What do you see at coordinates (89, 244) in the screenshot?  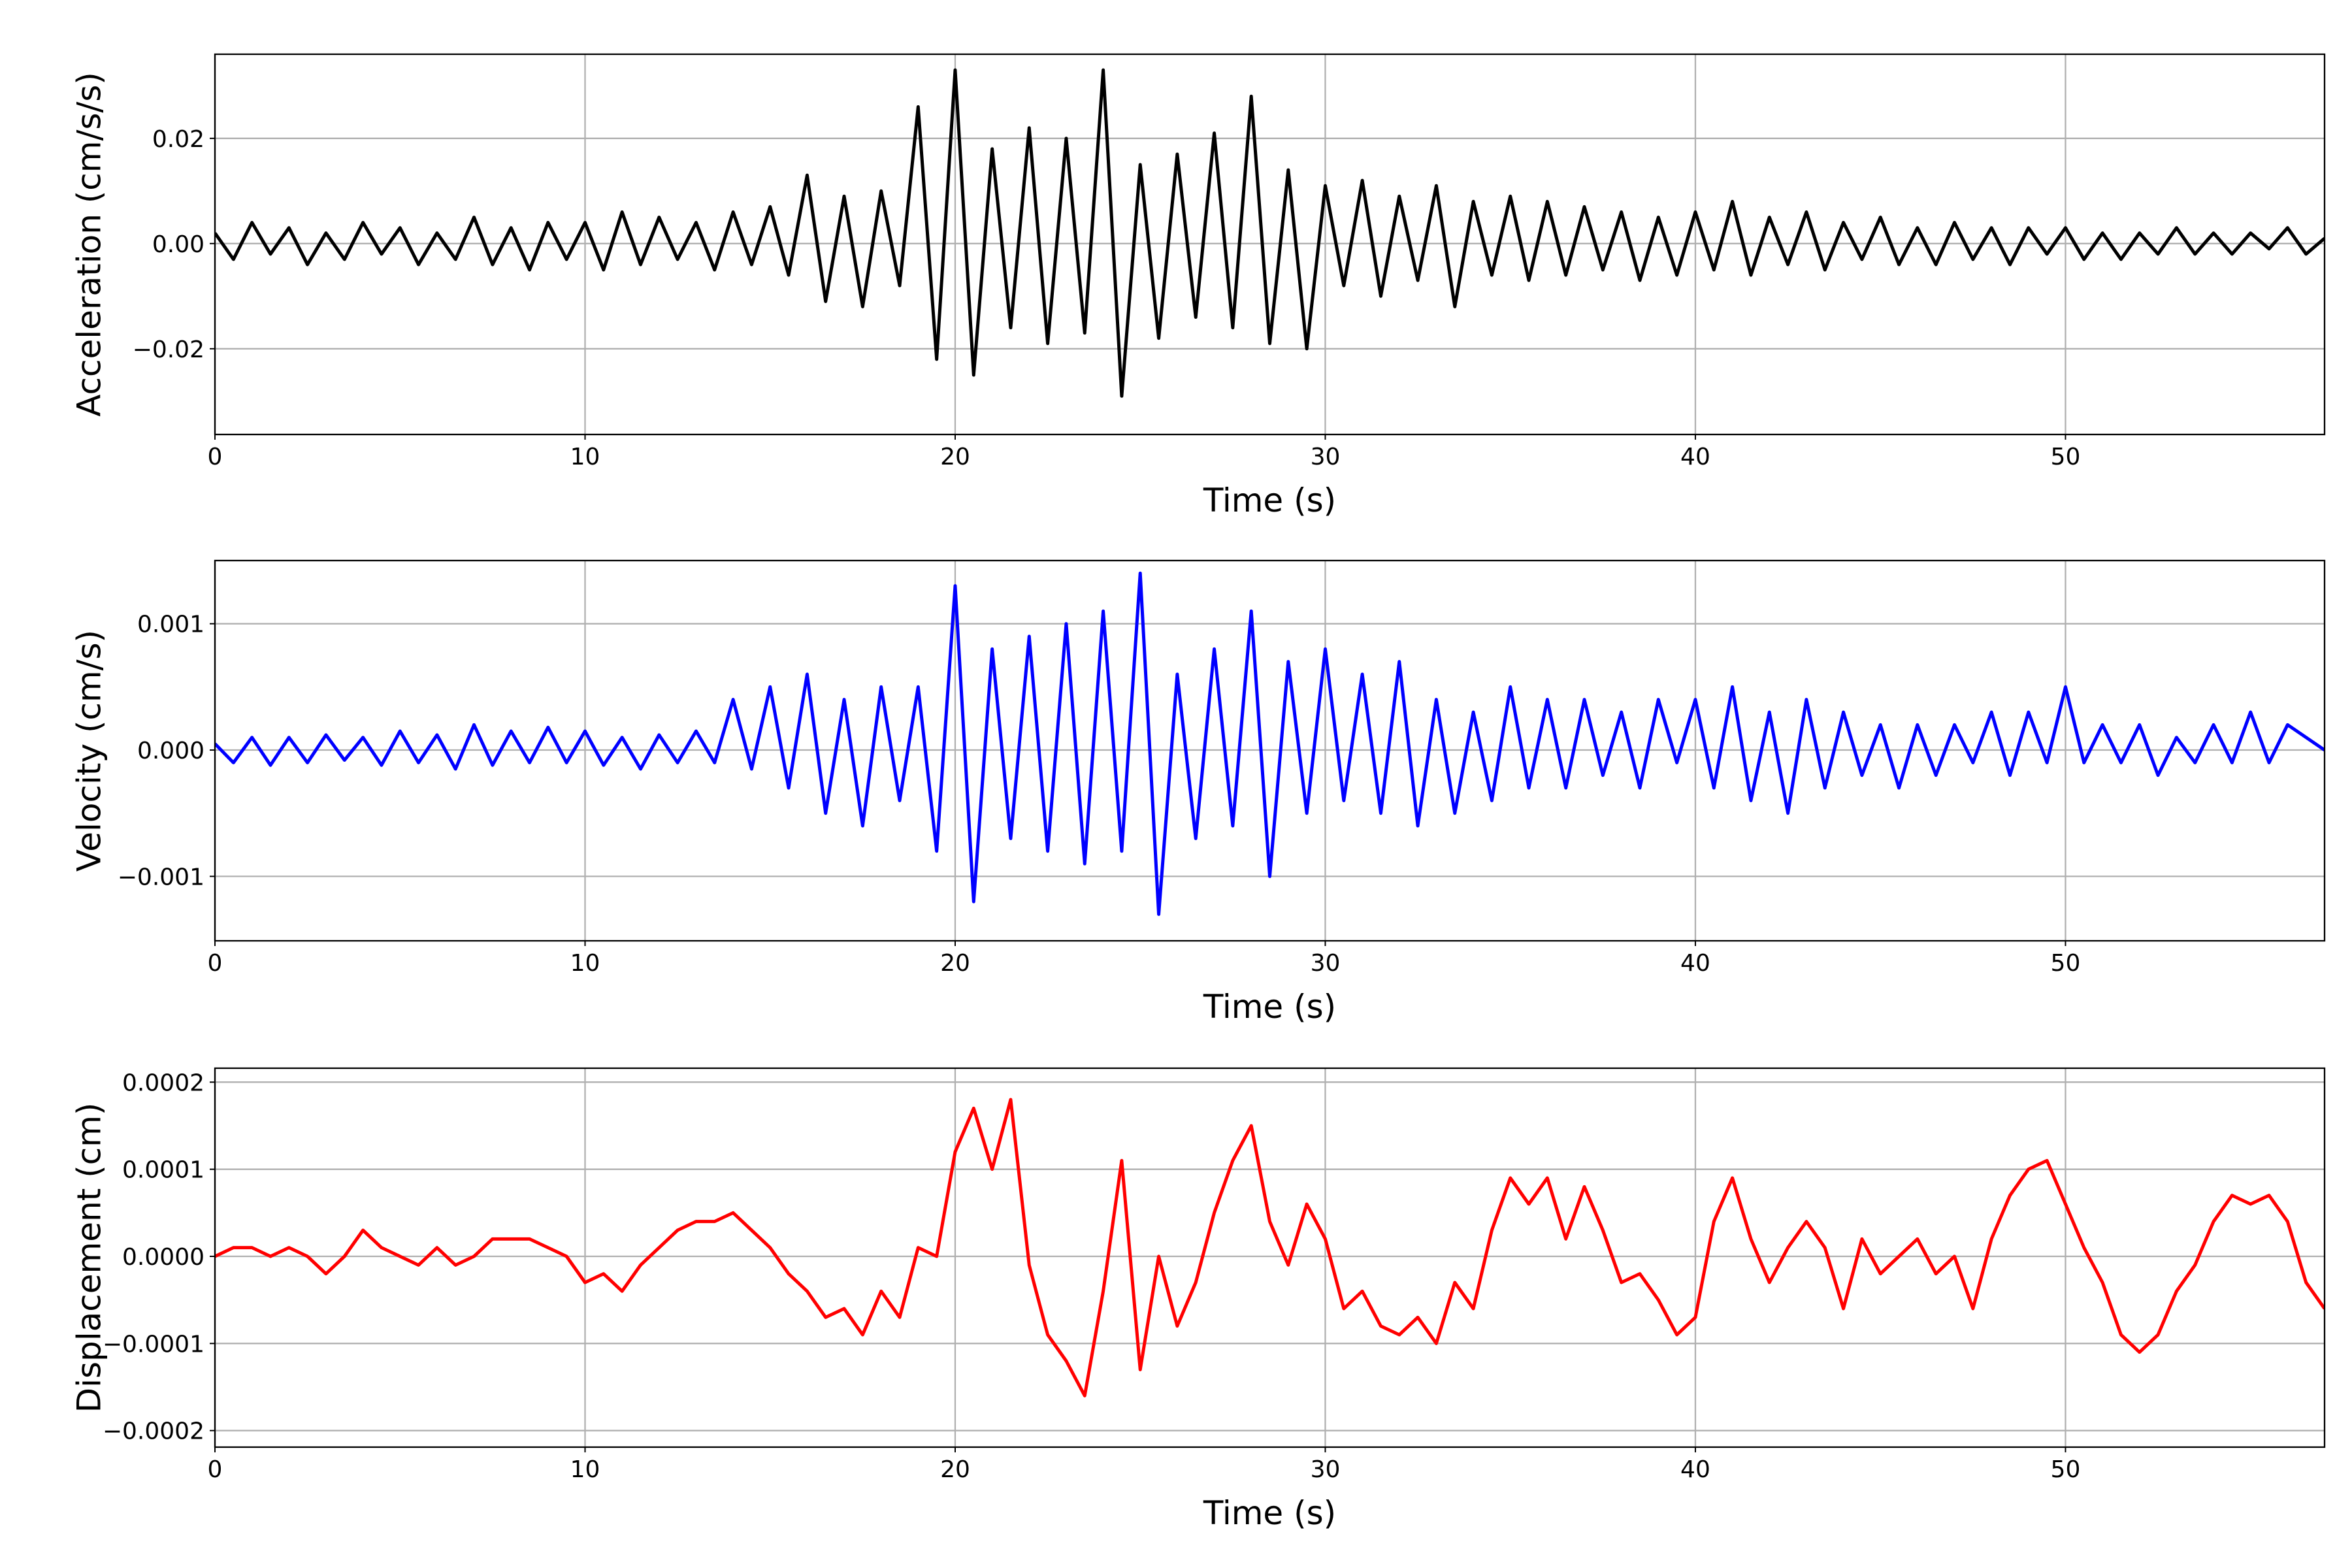 I see `y-axis-label: Acceleration (cm/s/s)` at bounding box center [89, 244].